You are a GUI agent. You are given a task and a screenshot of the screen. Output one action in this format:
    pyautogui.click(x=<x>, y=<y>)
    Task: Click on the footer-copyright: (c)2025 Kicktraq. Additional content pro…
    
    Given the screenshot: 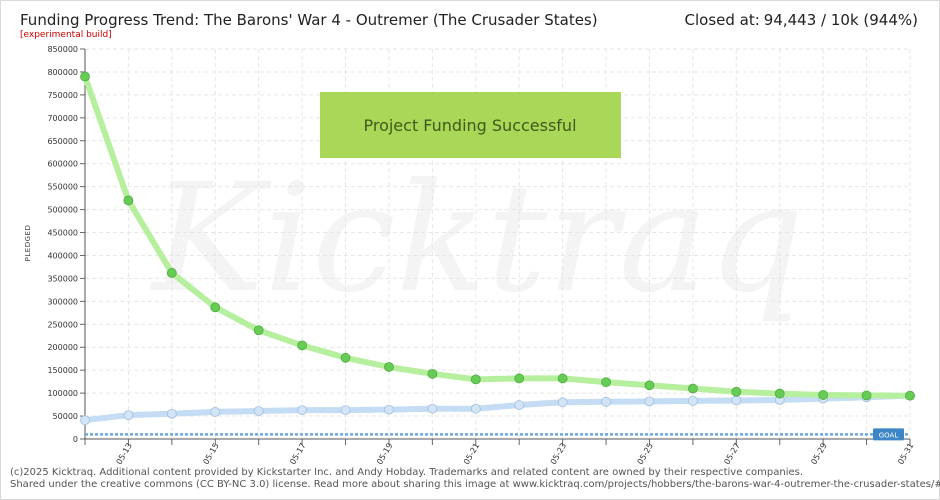 What is the action you would take?
    pyautogui.click(x=407, y=472)
    